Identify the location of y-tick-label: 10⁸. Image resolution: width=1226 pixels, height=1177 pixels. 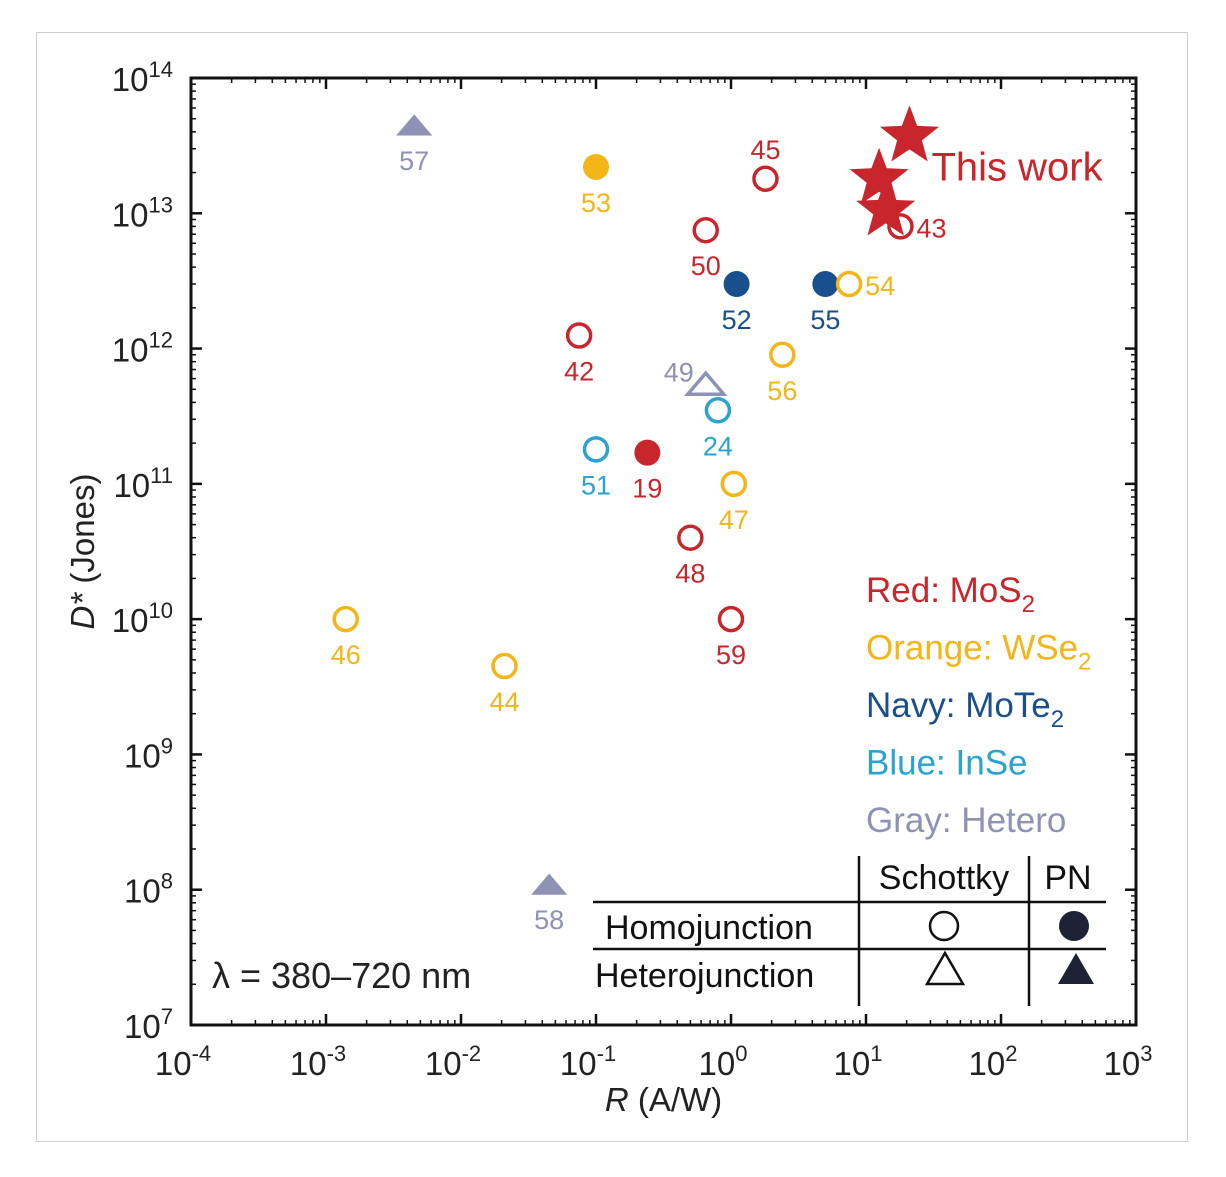
(148, 889).